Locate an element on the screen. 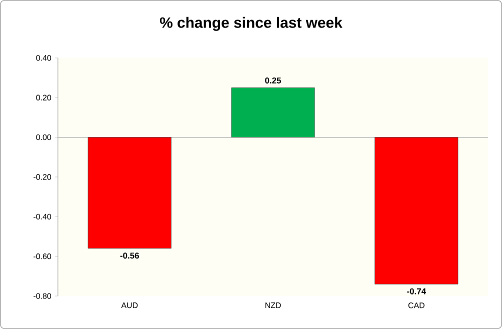  chart-title: % change since last week is located at coordinates (251, 23).